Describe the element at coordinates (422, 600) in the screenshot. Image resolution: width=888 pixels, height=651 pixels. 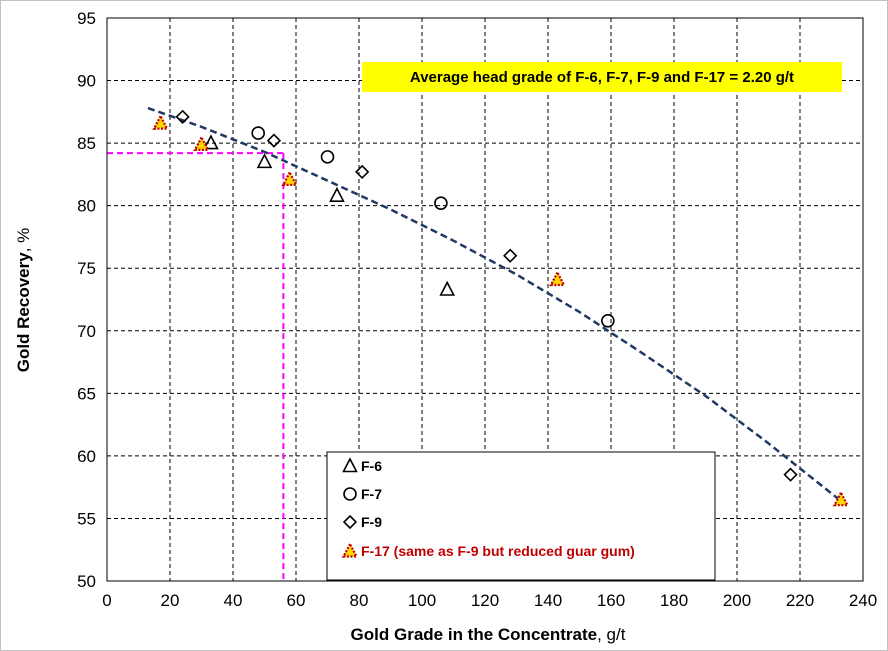
I see `x-tick-label: 100` at that location.